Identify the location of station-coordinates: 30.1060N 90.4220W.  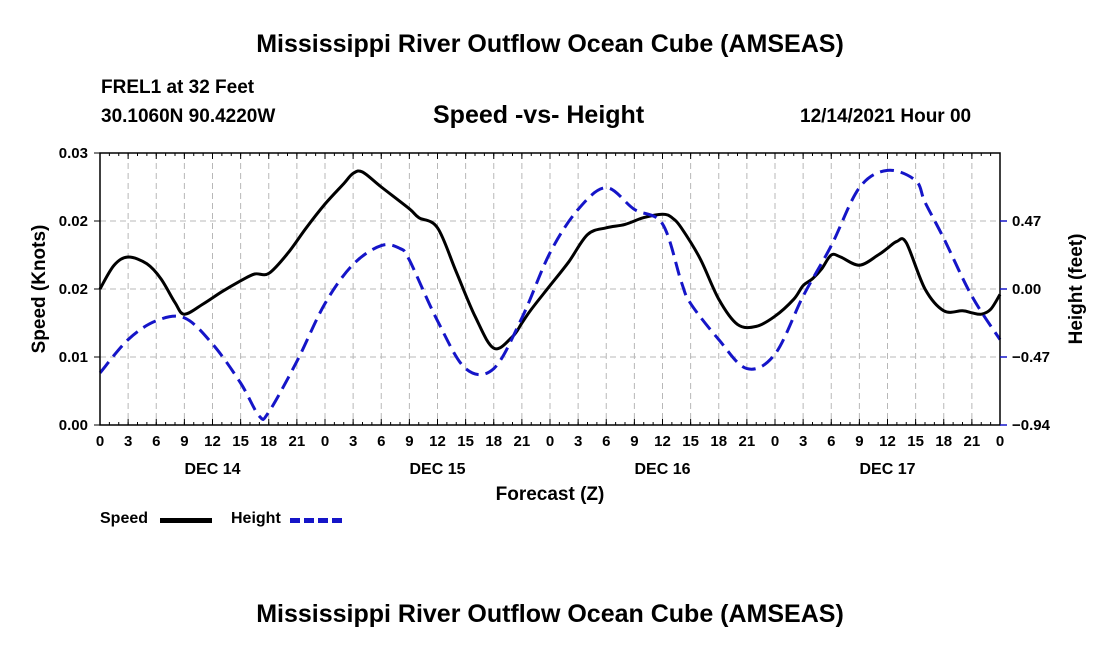
(188, 116).